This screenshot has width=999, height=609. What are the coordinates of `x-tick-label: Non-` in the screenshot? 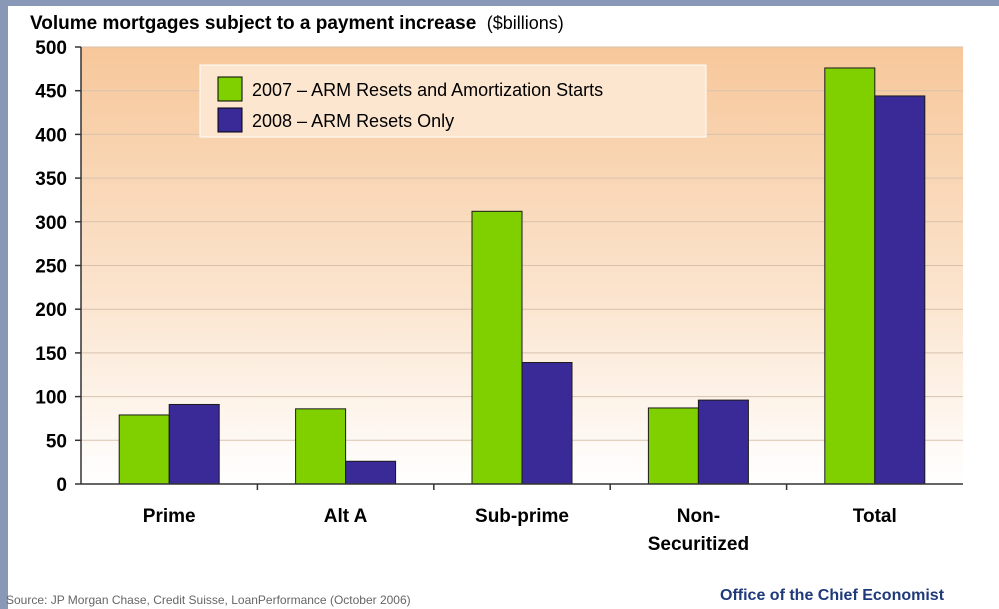 It's located at (698, 516).